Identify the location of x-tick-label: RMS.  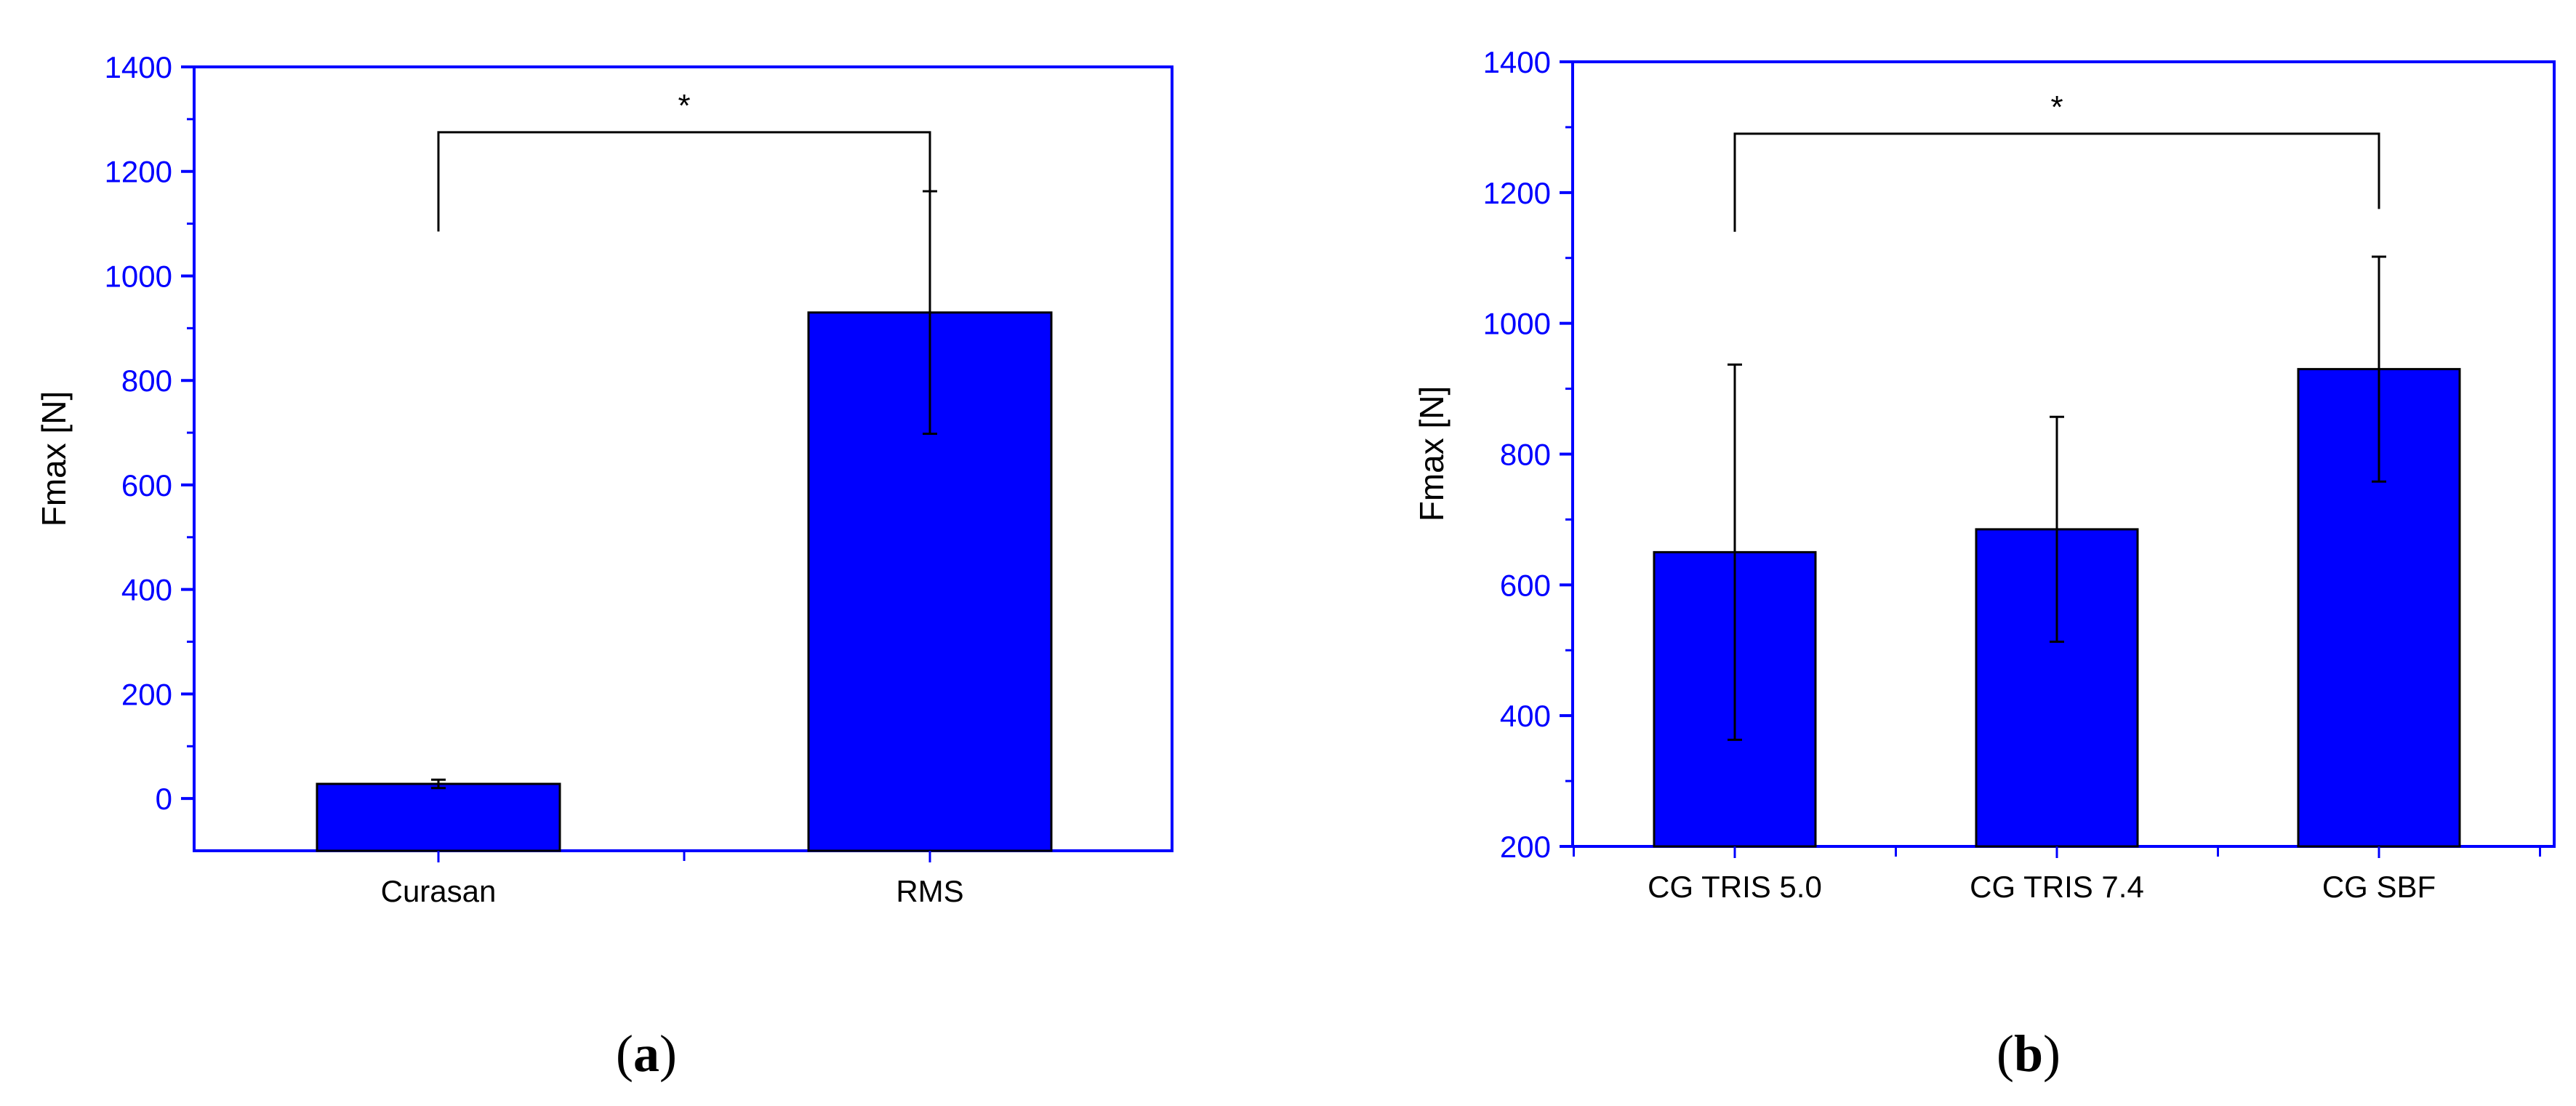
(929, 891).